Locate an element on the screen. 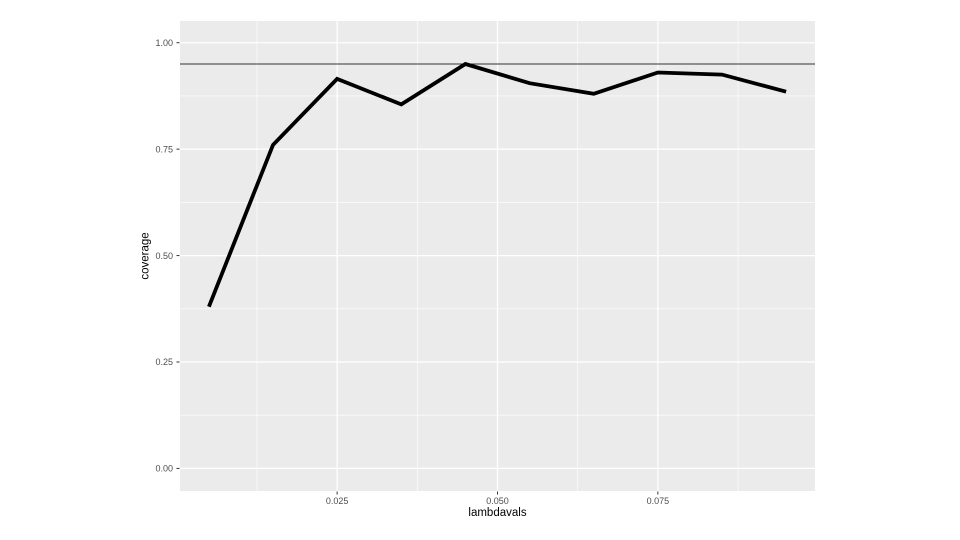  y-tick-label: 1.00 is located at coordinates (164, 43).